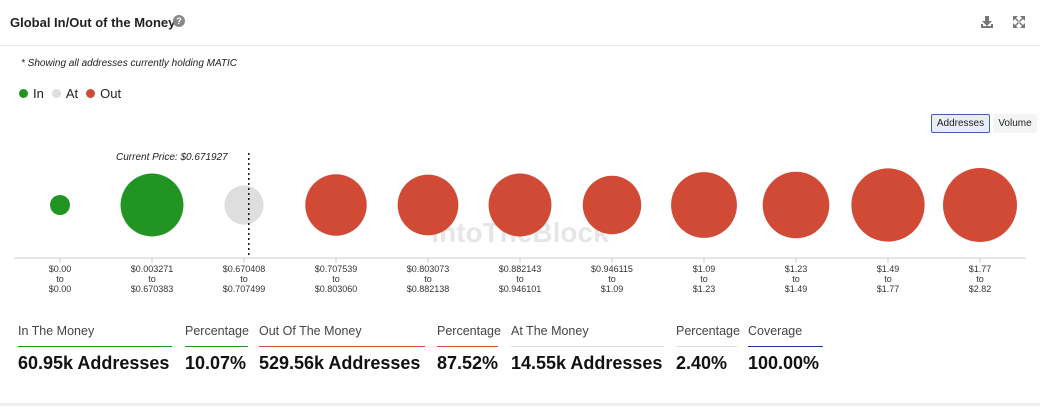 This screenshot has height=409, width=1040. I want to click on addresses-toggle-button: Addresses, so click(960, 123).